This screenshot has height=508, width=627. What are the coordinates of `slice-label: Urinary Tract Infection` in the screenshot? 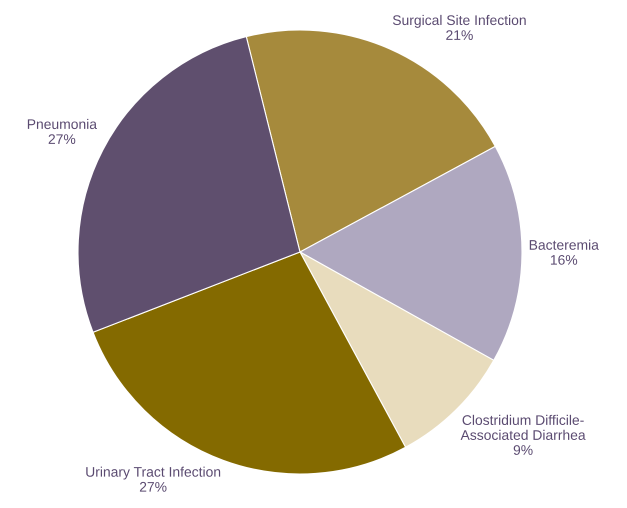 It's located at (153, 473).